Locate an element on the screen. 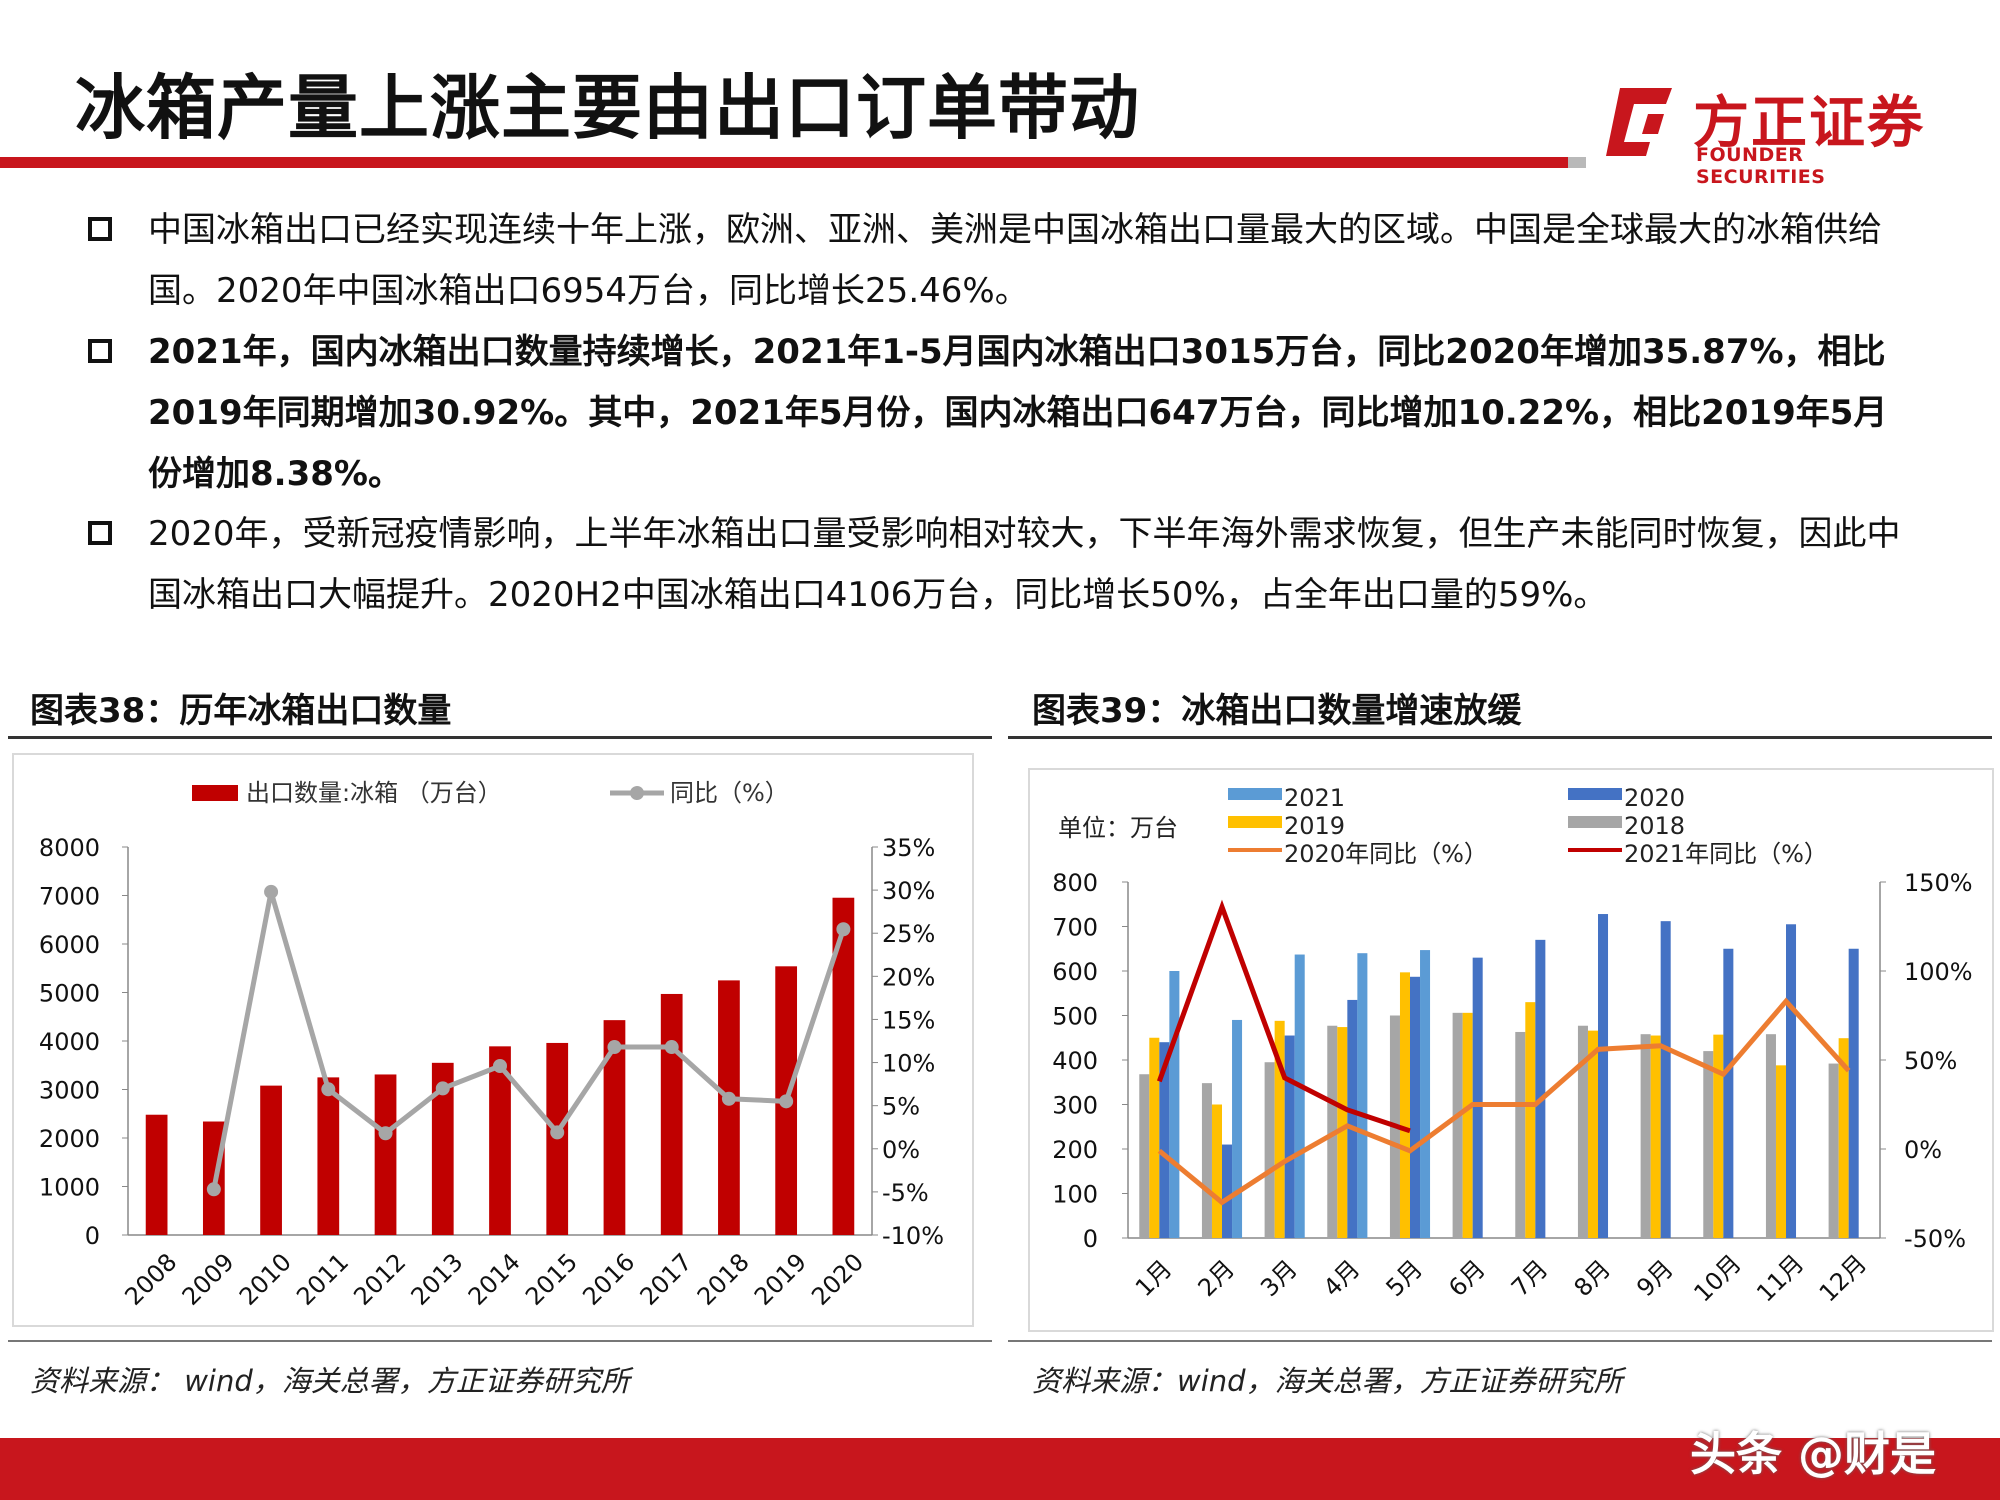 The width and height of the screenshot is (2000, 1500). x-tick-label: 6月 is located at coordinates (1467, 1279).